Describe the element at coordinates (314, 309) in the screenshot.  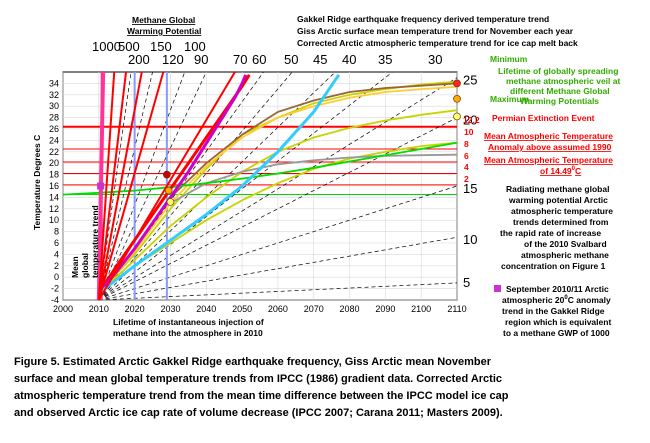
I see `x-tick-label: 2070` at that location.